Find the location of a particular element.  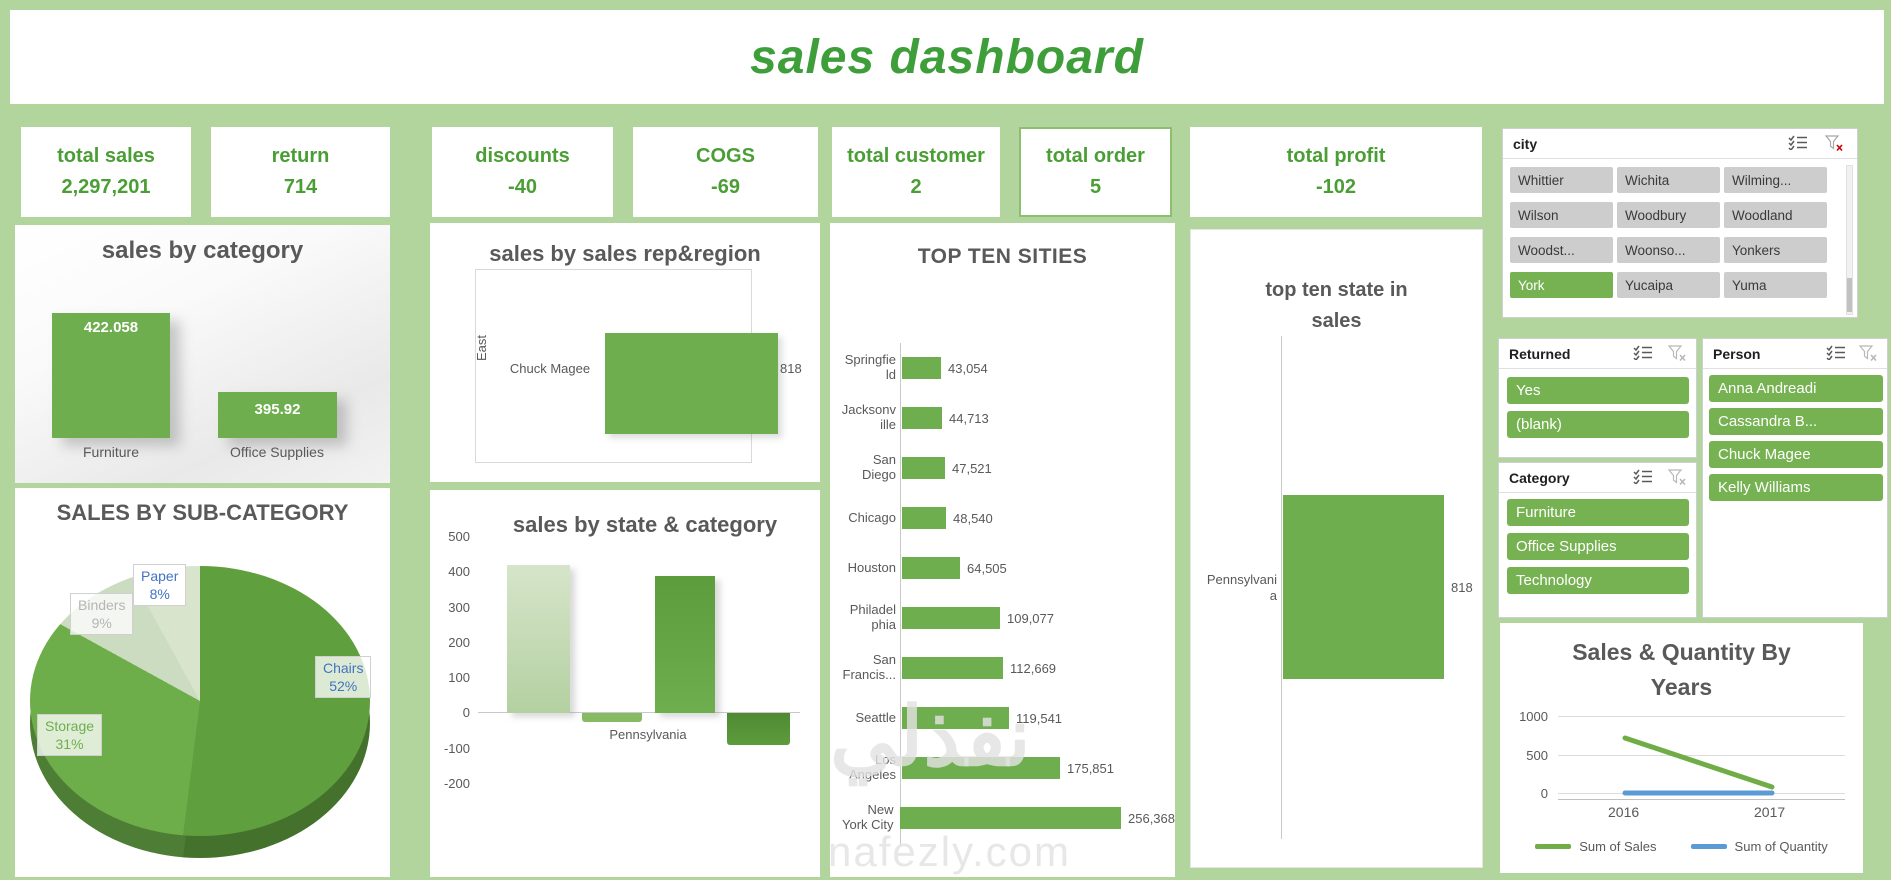

slicer-item: Wichita is located at coordinates (1668, 180).